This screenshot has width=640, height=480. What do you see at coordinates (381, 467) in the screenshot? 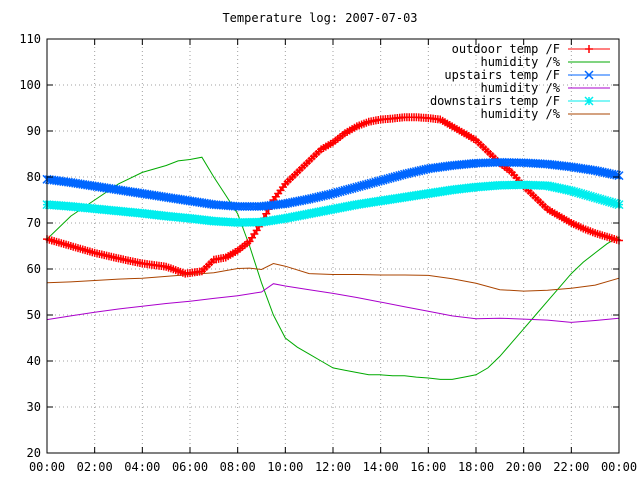
I see `x-tick-label: 14:00` at bounding box center [381, 467].